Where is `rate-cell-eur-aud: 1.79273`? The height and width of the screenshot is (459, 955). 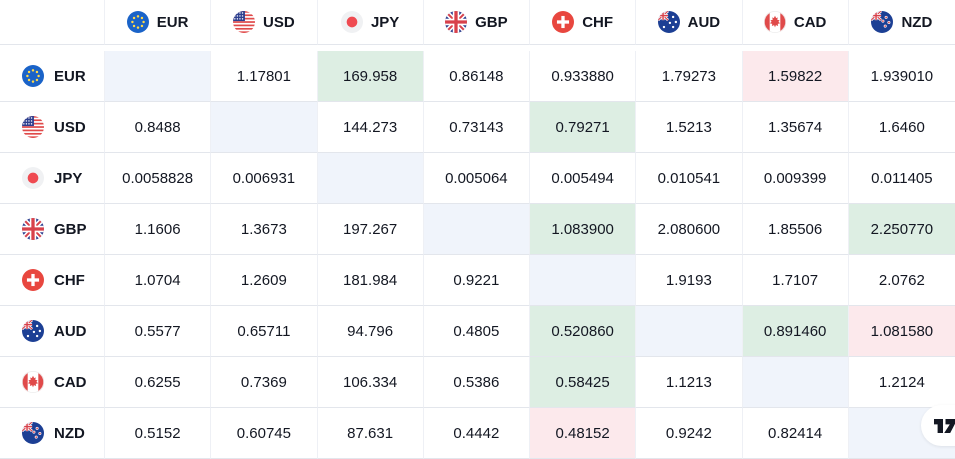 rate-cell-eur-aud: 1.79273 is located at coordinates (689, 76).